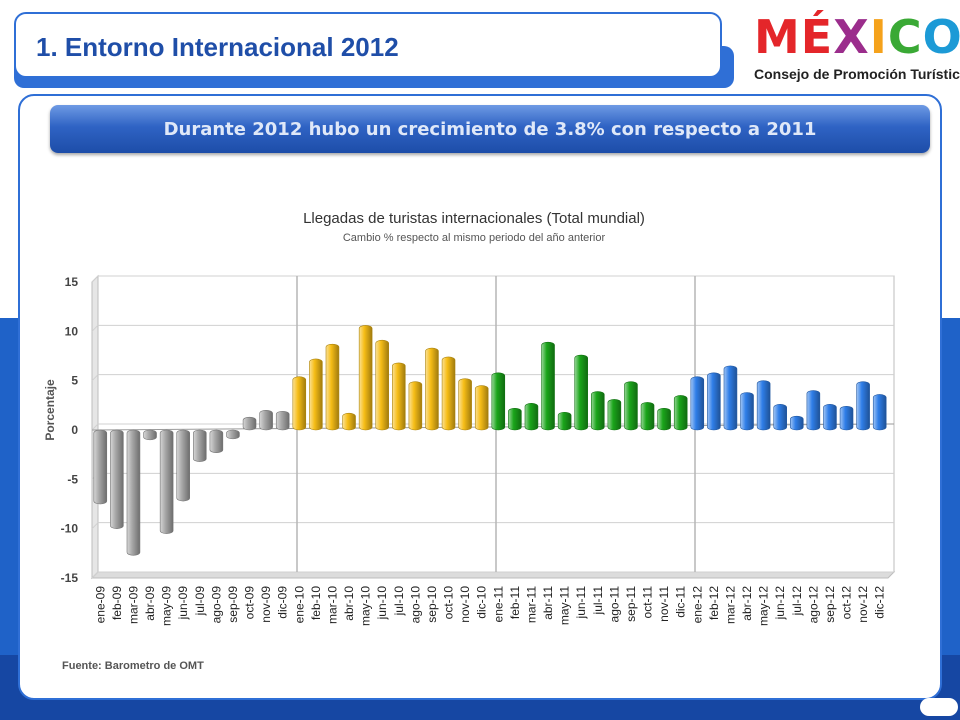  Describe the element at coordinates (847, 603) in the screenshot. I see `x-tick-label: oct-12` at that location.